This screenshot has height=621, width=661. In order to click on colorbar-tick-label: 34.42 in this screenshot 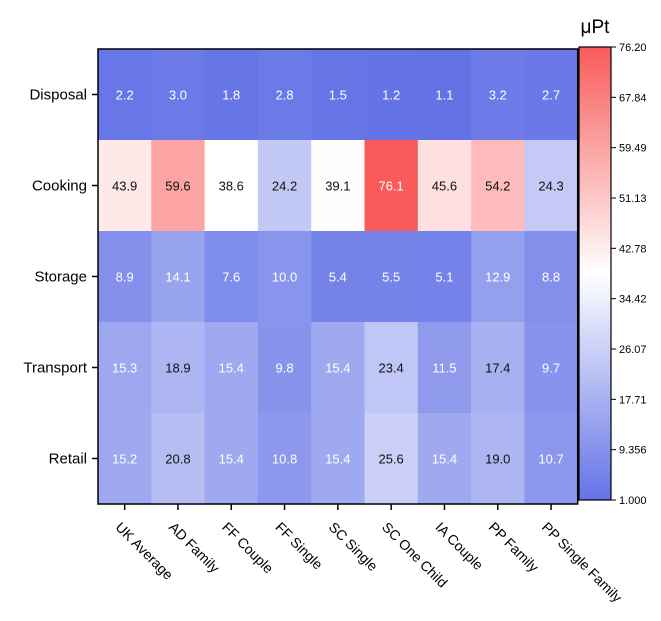, I will do `click(633, 300)`.